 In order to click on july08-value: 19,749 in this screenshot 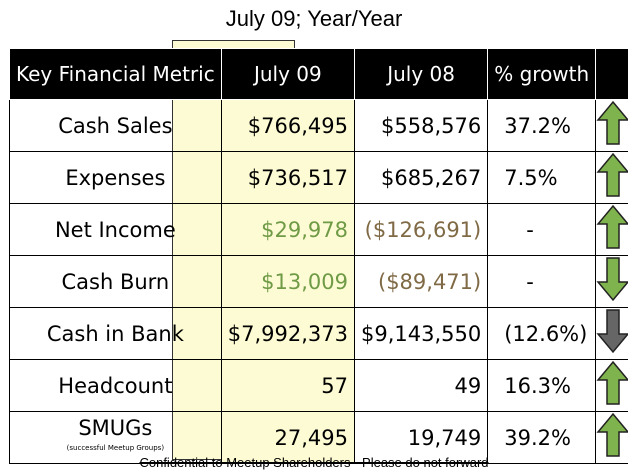, I will do `click(421, 437)`.